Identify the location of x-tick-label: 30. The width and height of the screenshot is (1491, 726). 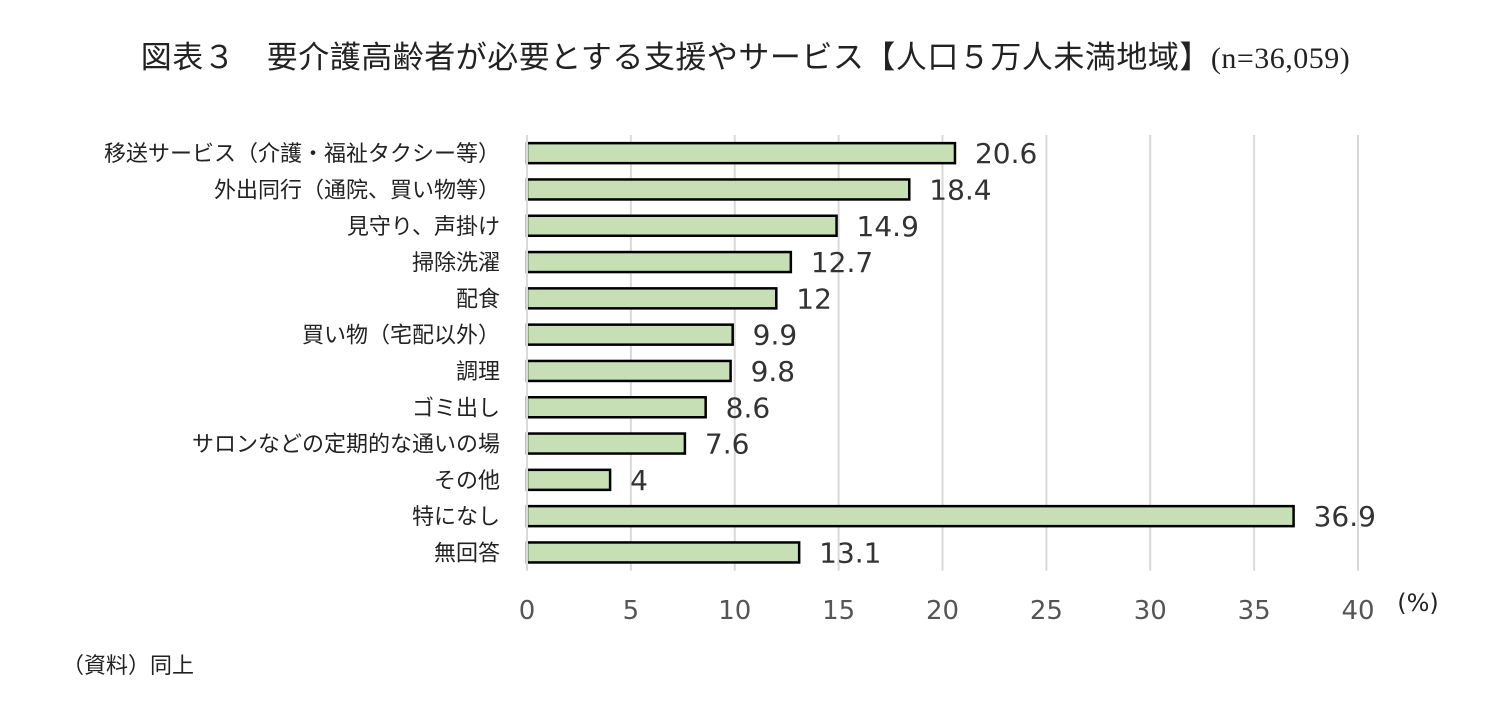
(1150, 611).